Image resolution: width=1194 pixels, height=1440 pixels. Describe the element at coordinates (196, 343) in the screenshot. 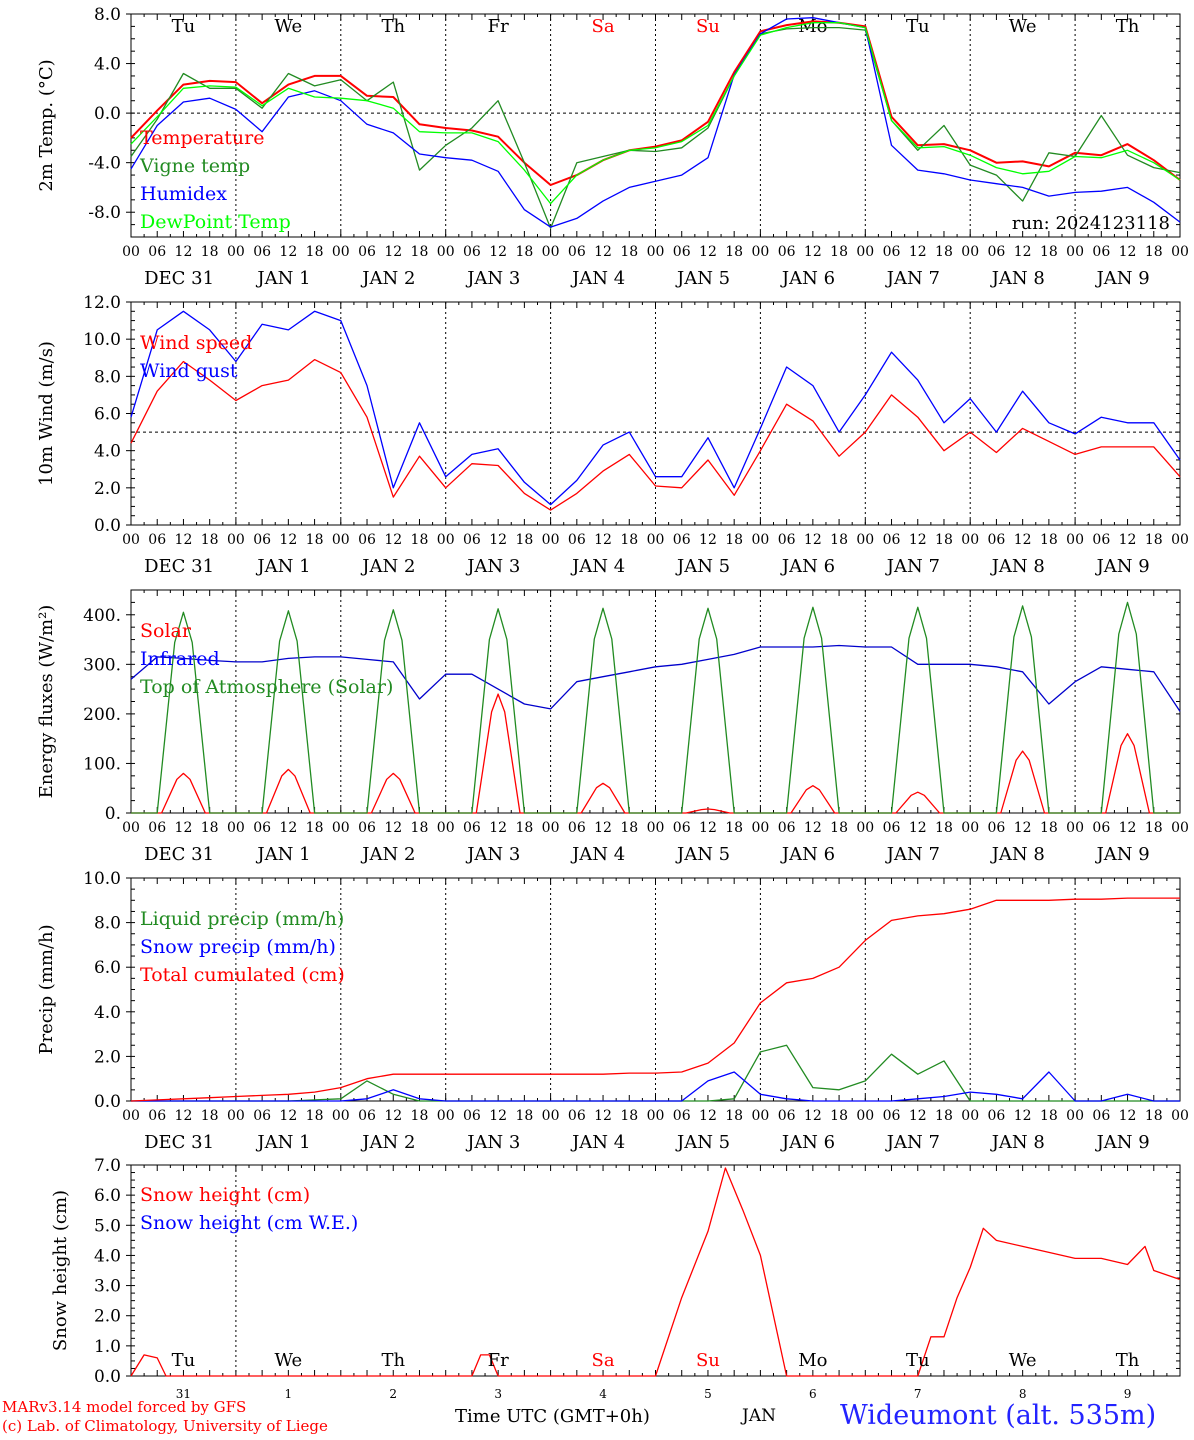

I see `legend-entry: Wind speed` at that location.